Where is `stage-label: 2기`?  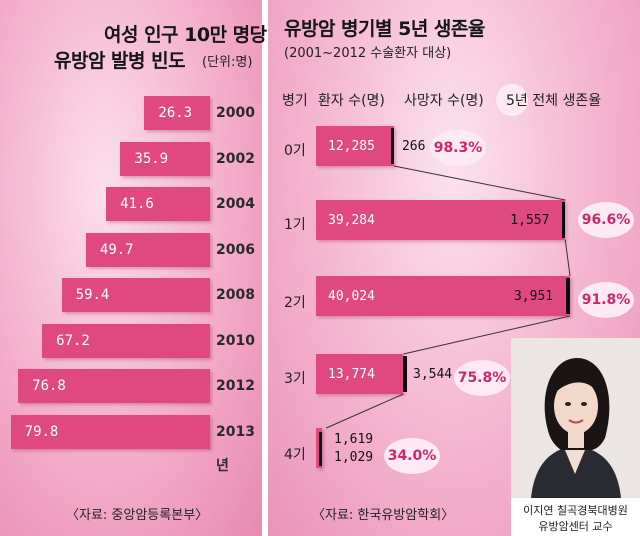
stage-label: 2기 is located at coordinates (295, 303).